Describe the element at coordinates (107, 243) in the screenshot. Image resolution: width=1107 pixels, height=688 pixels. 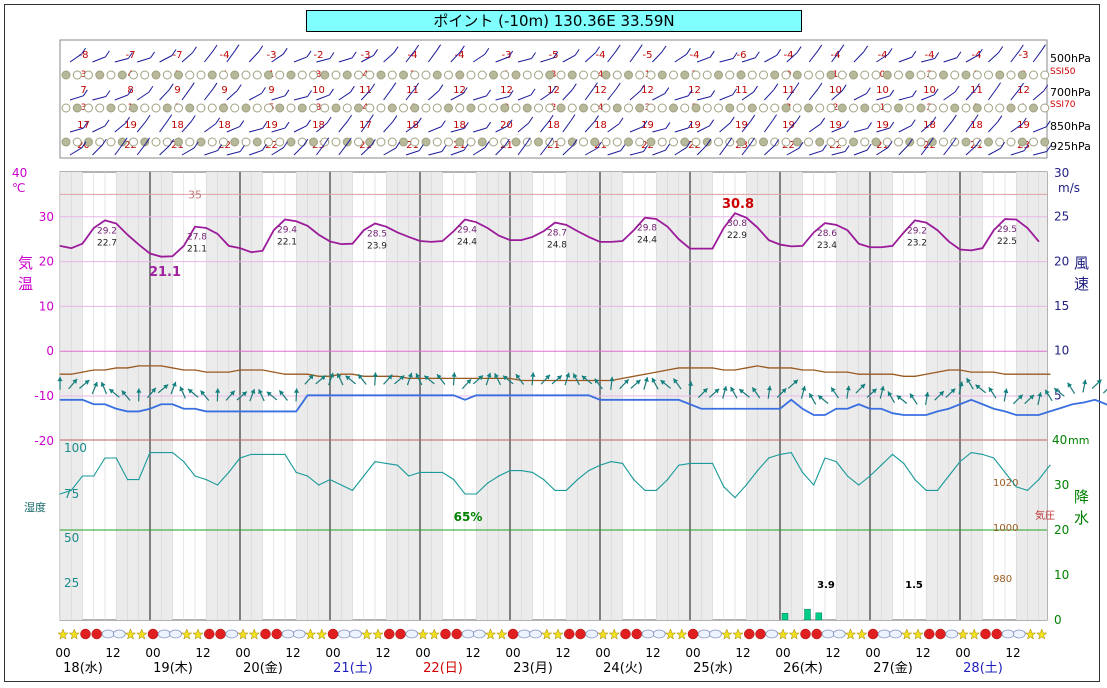
I see `temp-min-label: 22.7` at that location.